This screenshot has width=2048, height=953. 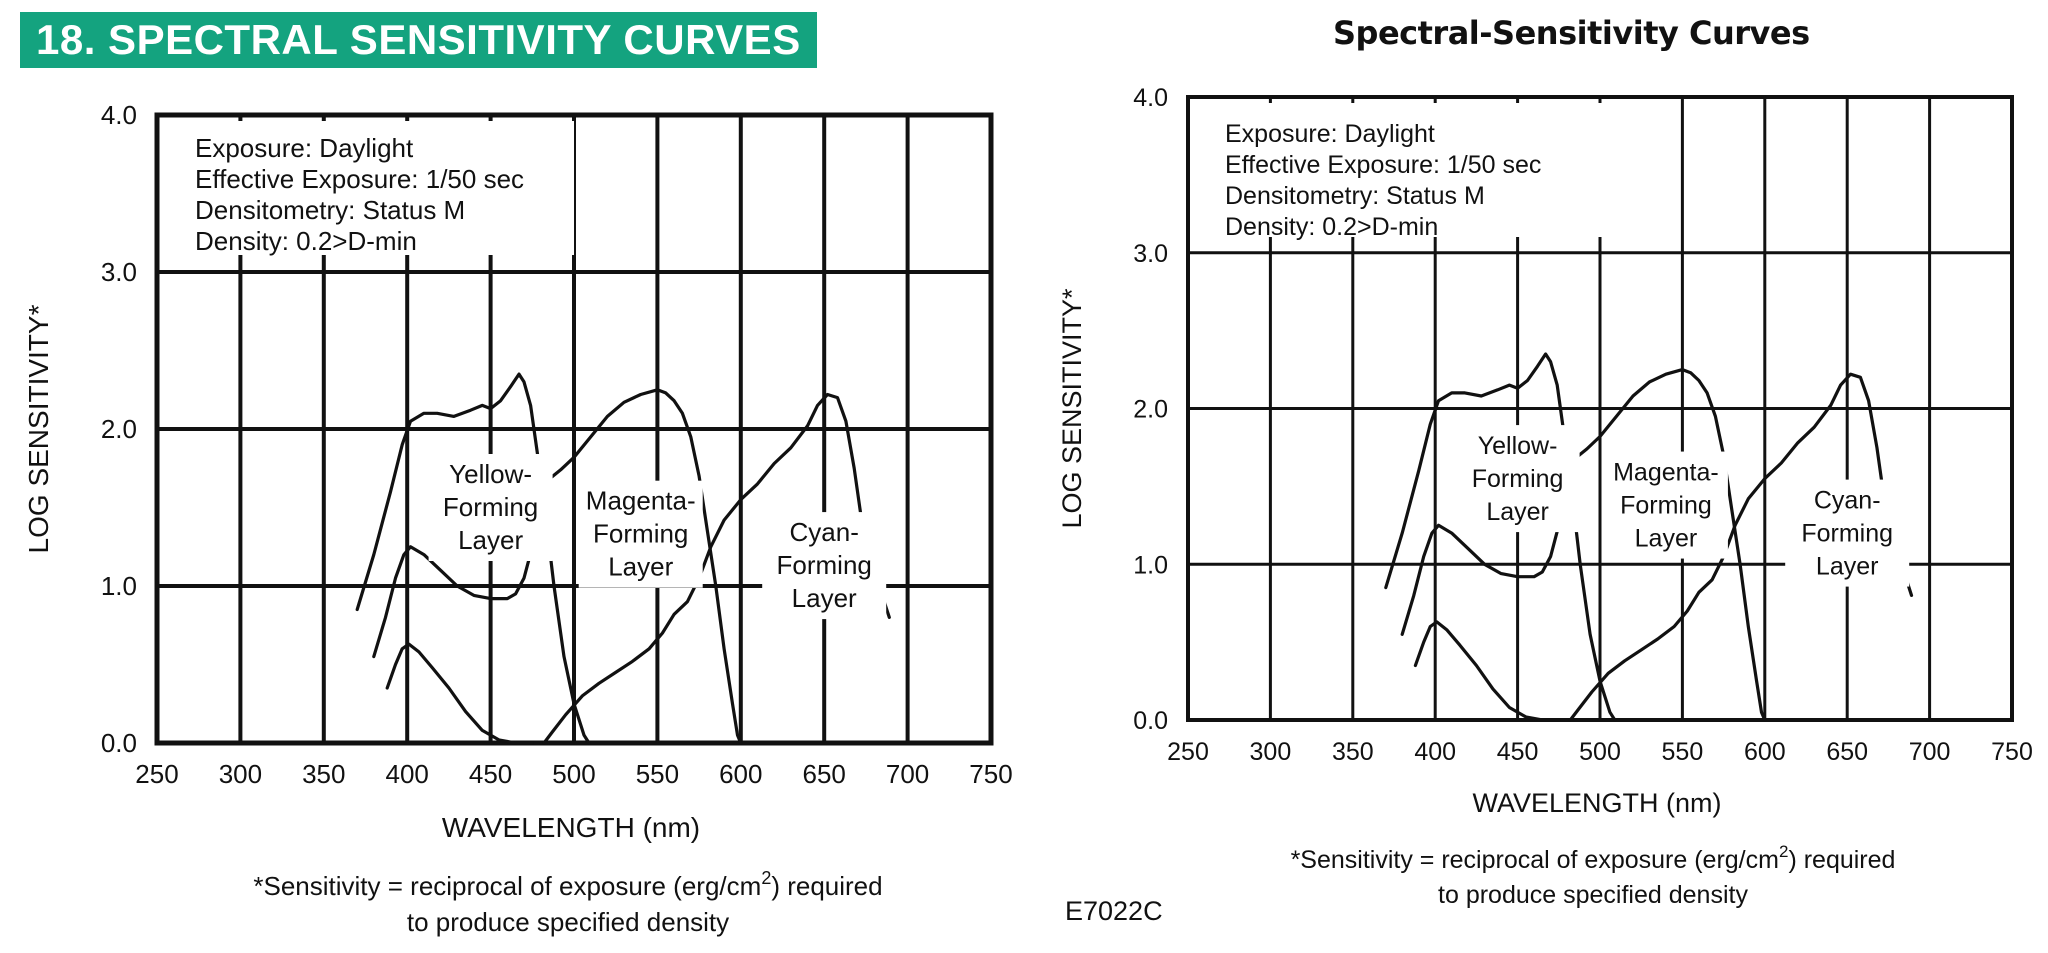 I want to click on section-heading: 18. SPECTRAL SENSITIVITY CURVES, so click(x=418, y=40).